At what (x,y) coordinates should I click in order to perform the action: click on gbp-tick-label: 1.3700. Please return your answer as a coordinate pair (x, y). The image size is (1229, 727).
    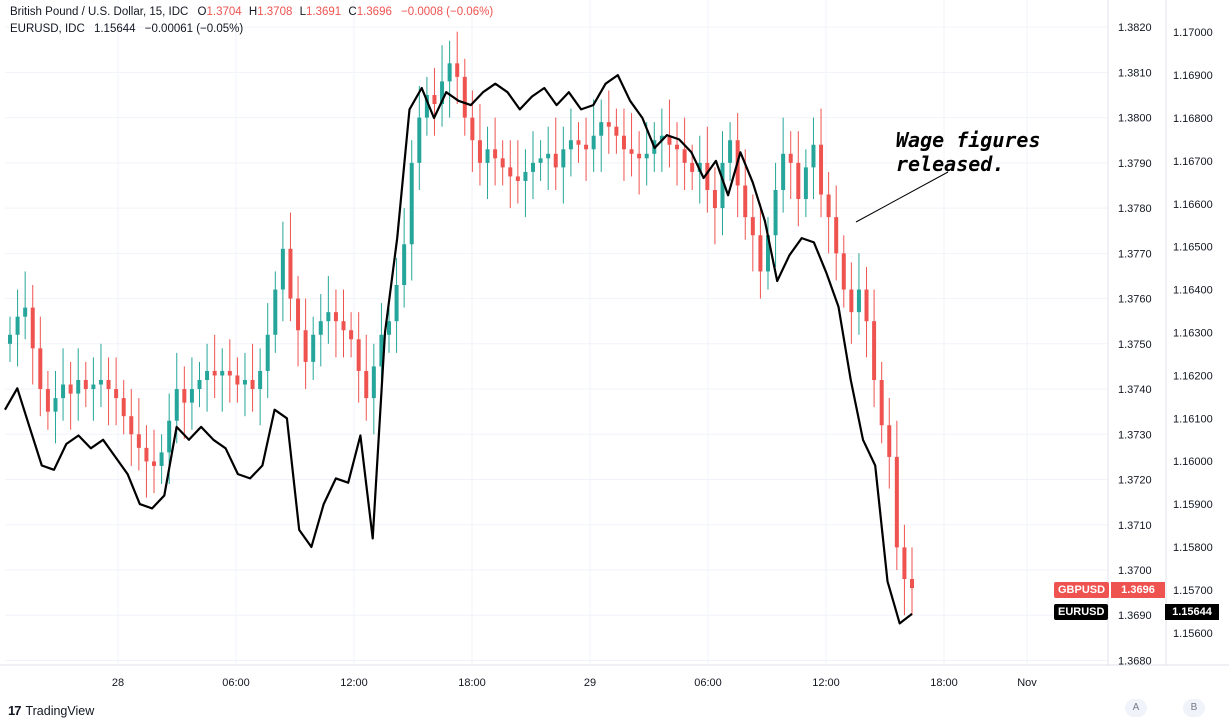
    Looking at the image, I should click on (1135, 571).